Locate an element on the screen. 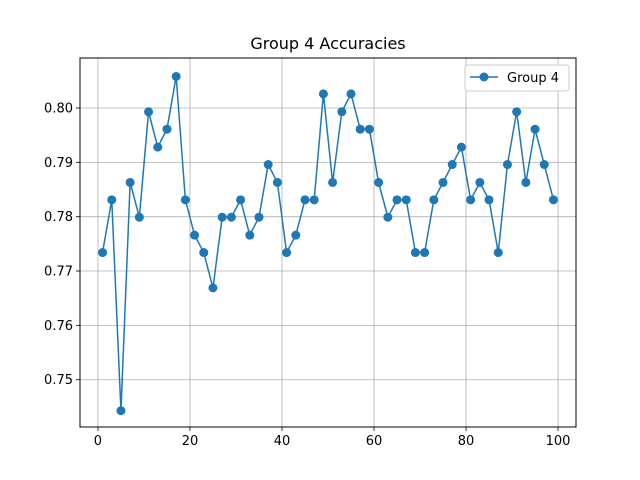 This screenshot has height=480, width=640. y-tick-label: 0.80 is located at coordinates (58, 108).